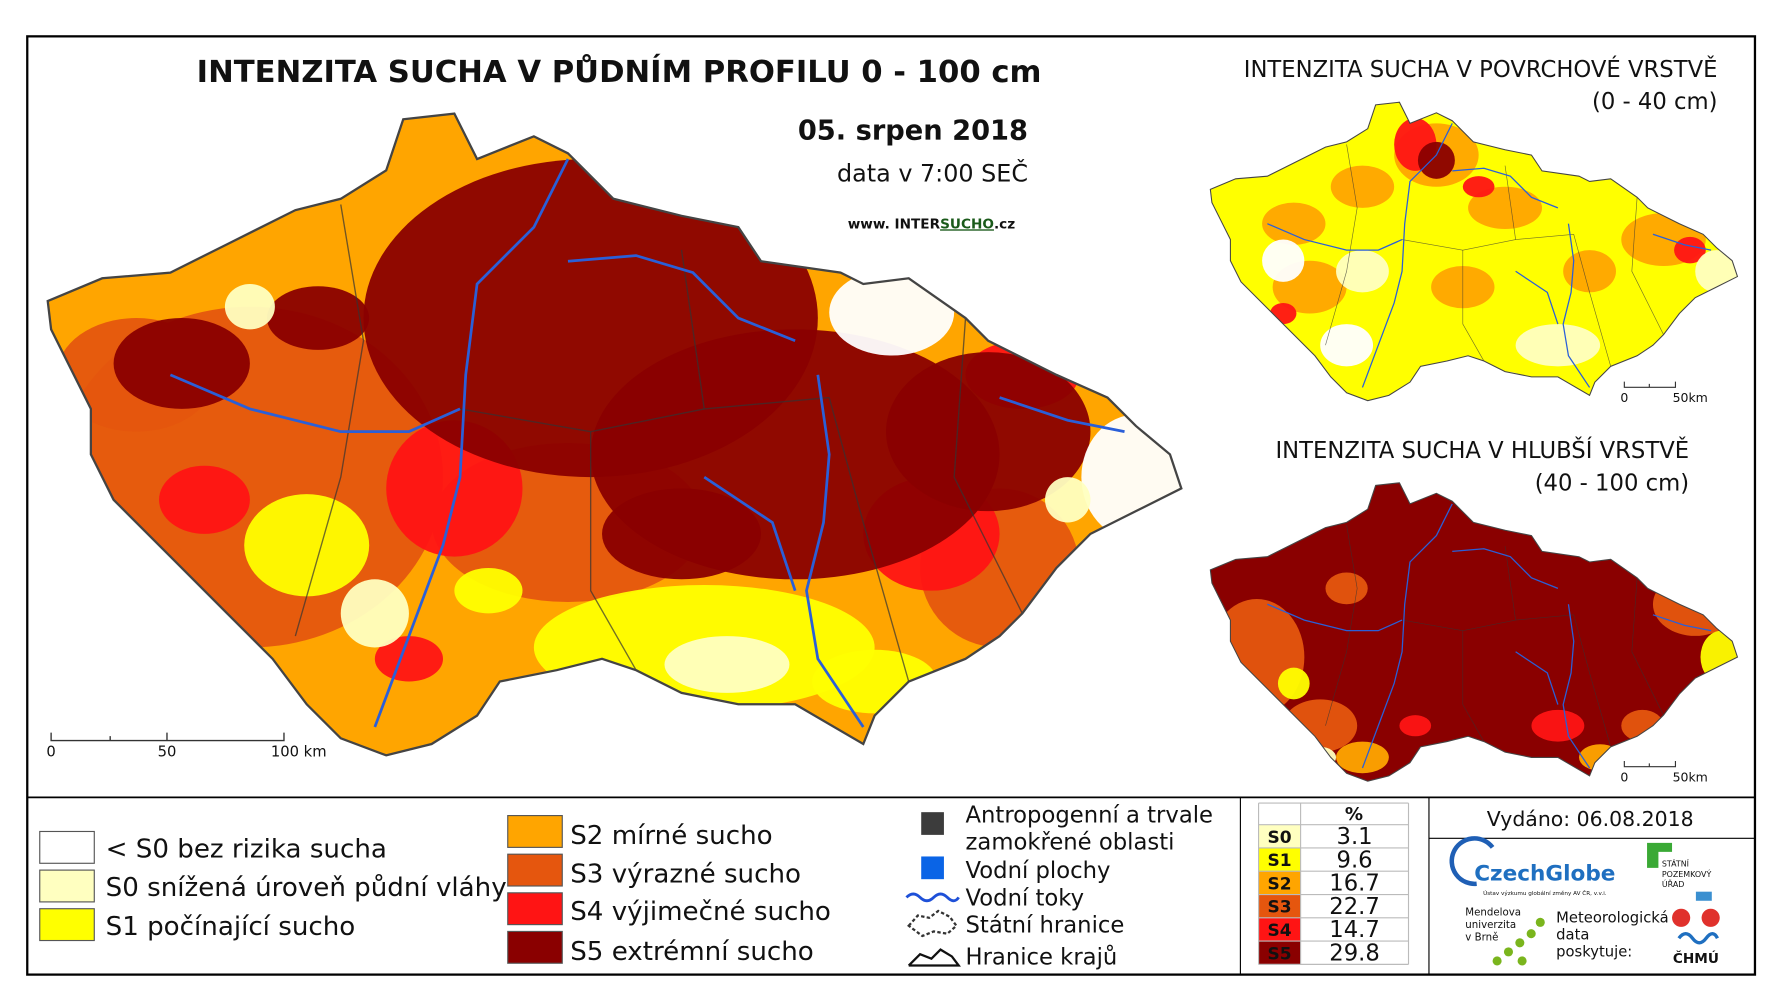 The height and width of the screenshot is (1003, 1772). What do you see at coordinates (933, 889) in the screenshot?
I see `legend-symbols` at bounding box center [933, 889].